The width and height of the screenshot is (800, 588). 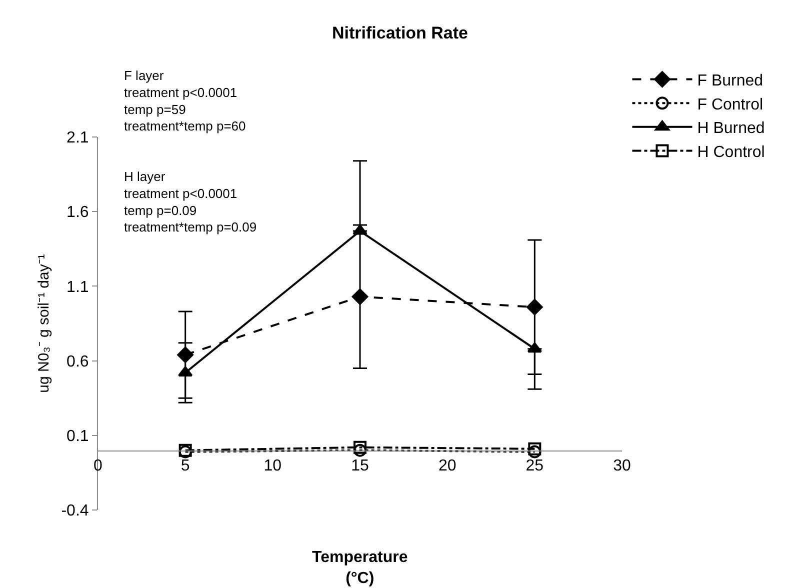 What do you see at coordinates (622, 466) in the screenshot?
I see `x-tick-label: 30` at bounding box center [622, 466].